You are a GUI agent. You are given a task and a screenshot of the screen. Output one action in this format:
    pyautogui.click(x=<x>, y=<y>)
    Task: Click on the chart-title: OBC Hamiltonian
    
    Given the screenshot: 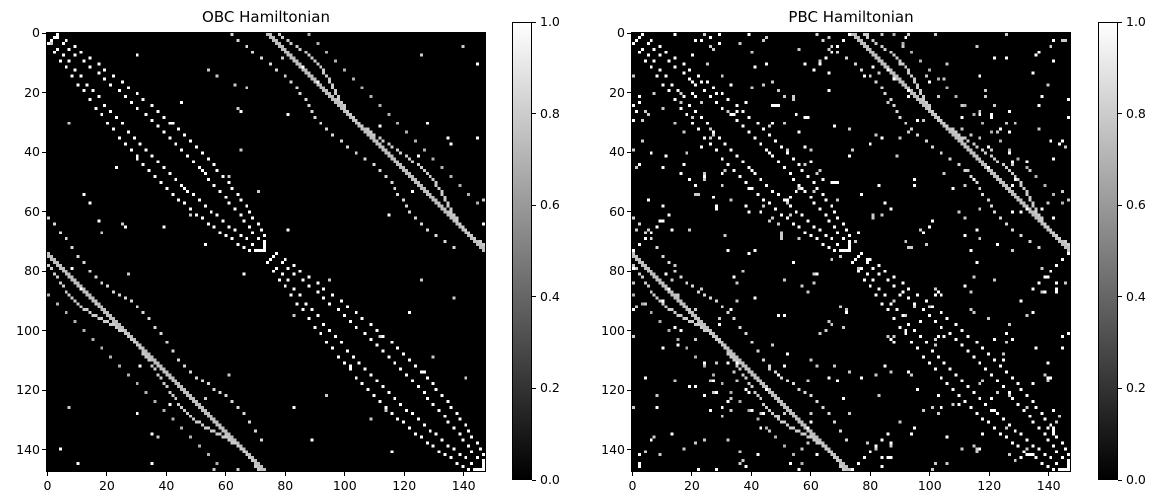 What is the action you would take?
    pyautogui.click(x=266, y=17)
    